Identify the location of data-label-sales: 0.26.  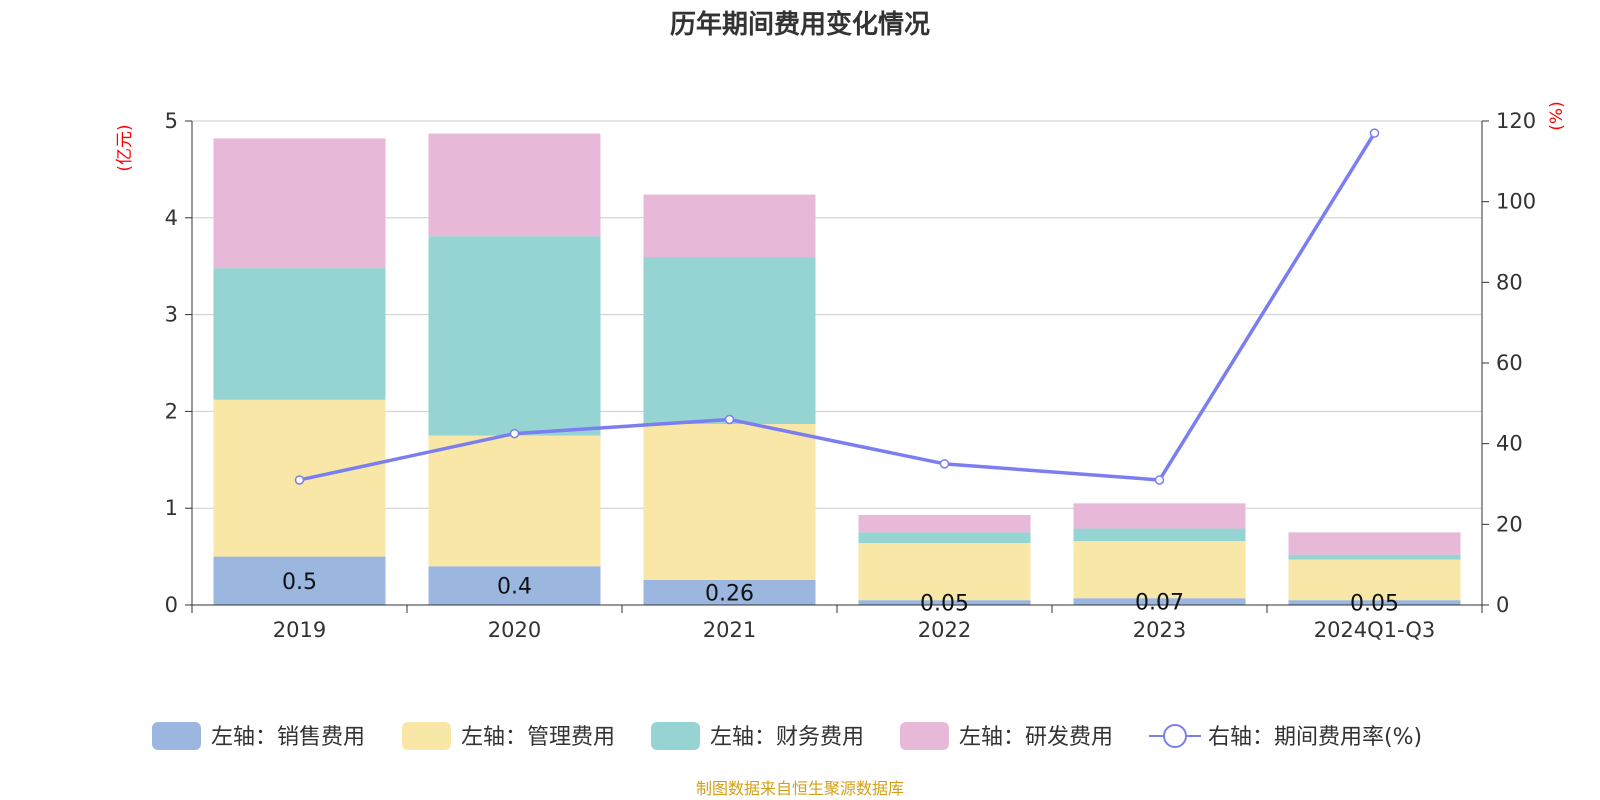
(729, 593).